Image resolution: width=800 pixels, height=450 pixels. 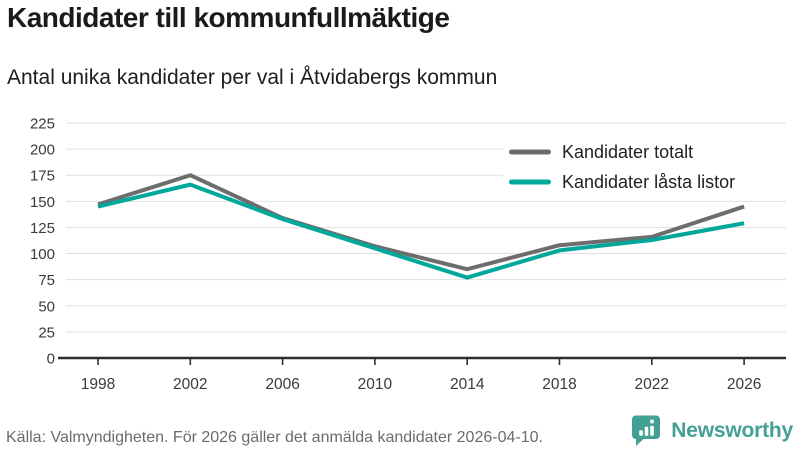 I want to click on x-axis-tick-label: 2014, so click(x=467, y=384).